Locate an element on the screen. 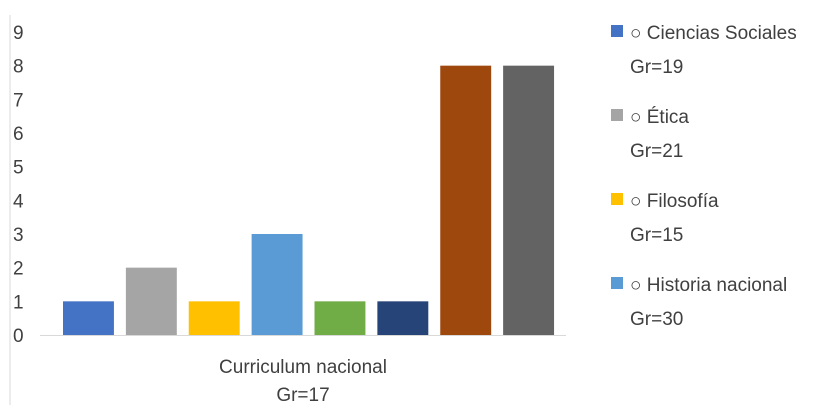 This screenshot has height=407, width=821. legend-item: ○ Filosofía Gr=15 is located at coordinates (713, 224).